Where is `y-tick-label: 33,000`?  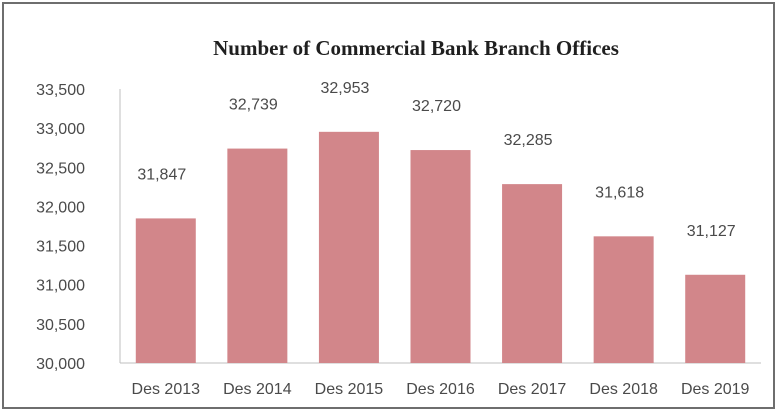
y-tick-label: 33,000 is located at coordinates (60, 129).